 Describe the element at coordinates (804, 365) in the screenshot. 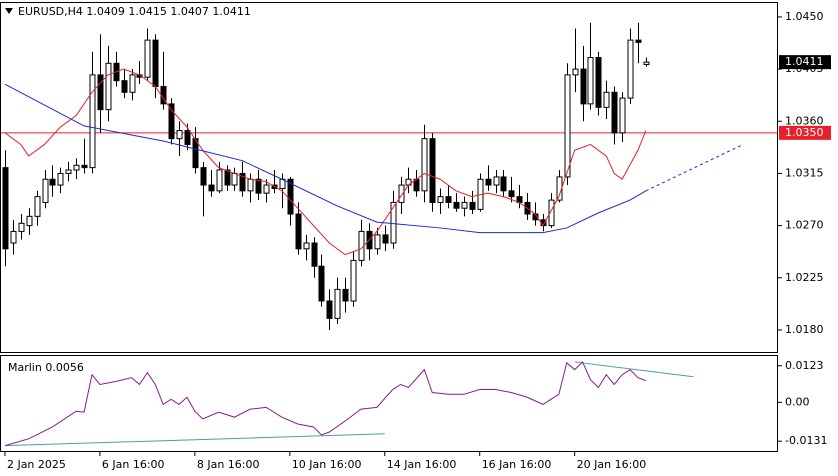

I see `y-tick-label: 0.0123` at that location.